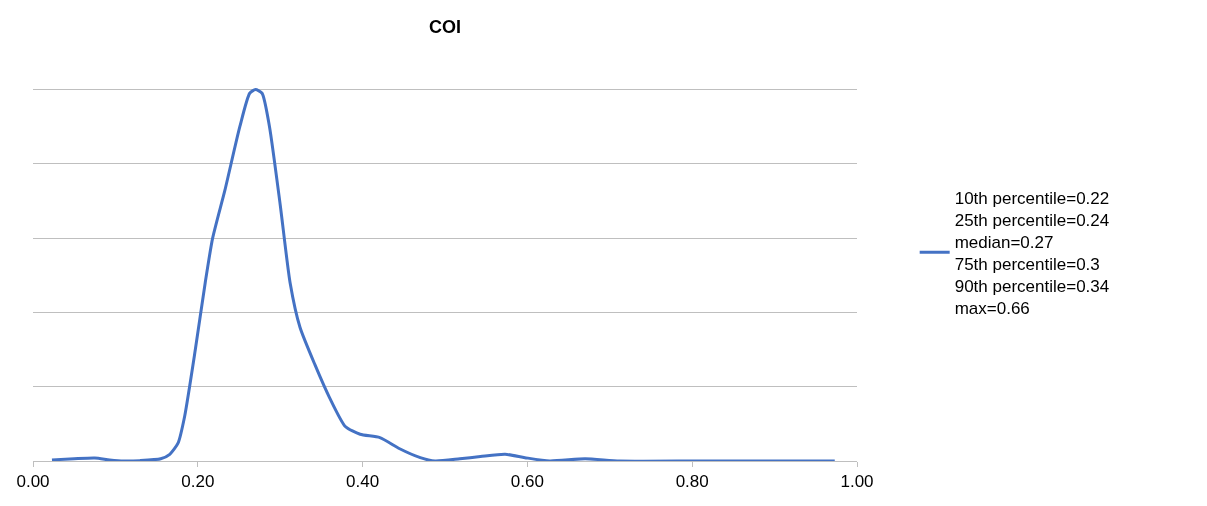 Image resolution: width=1207 pixels, height=506 pixels. What do you see at coordinates (198, 482) in the screenshot?
I see `x-tick-label: 0.20` at bounding box center [198, 482].